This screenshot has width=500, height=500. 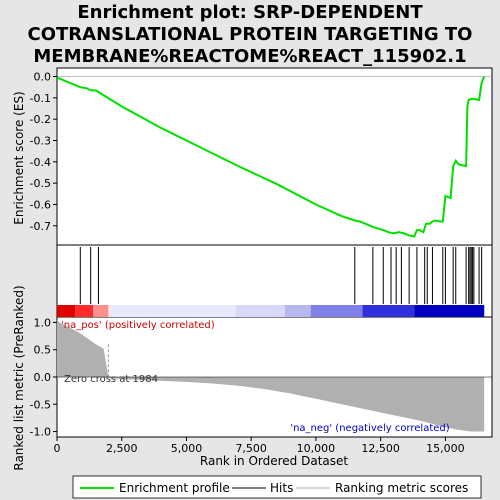 I want to click on es-y-tick-label: 0.0, so click(x=43, y=77).